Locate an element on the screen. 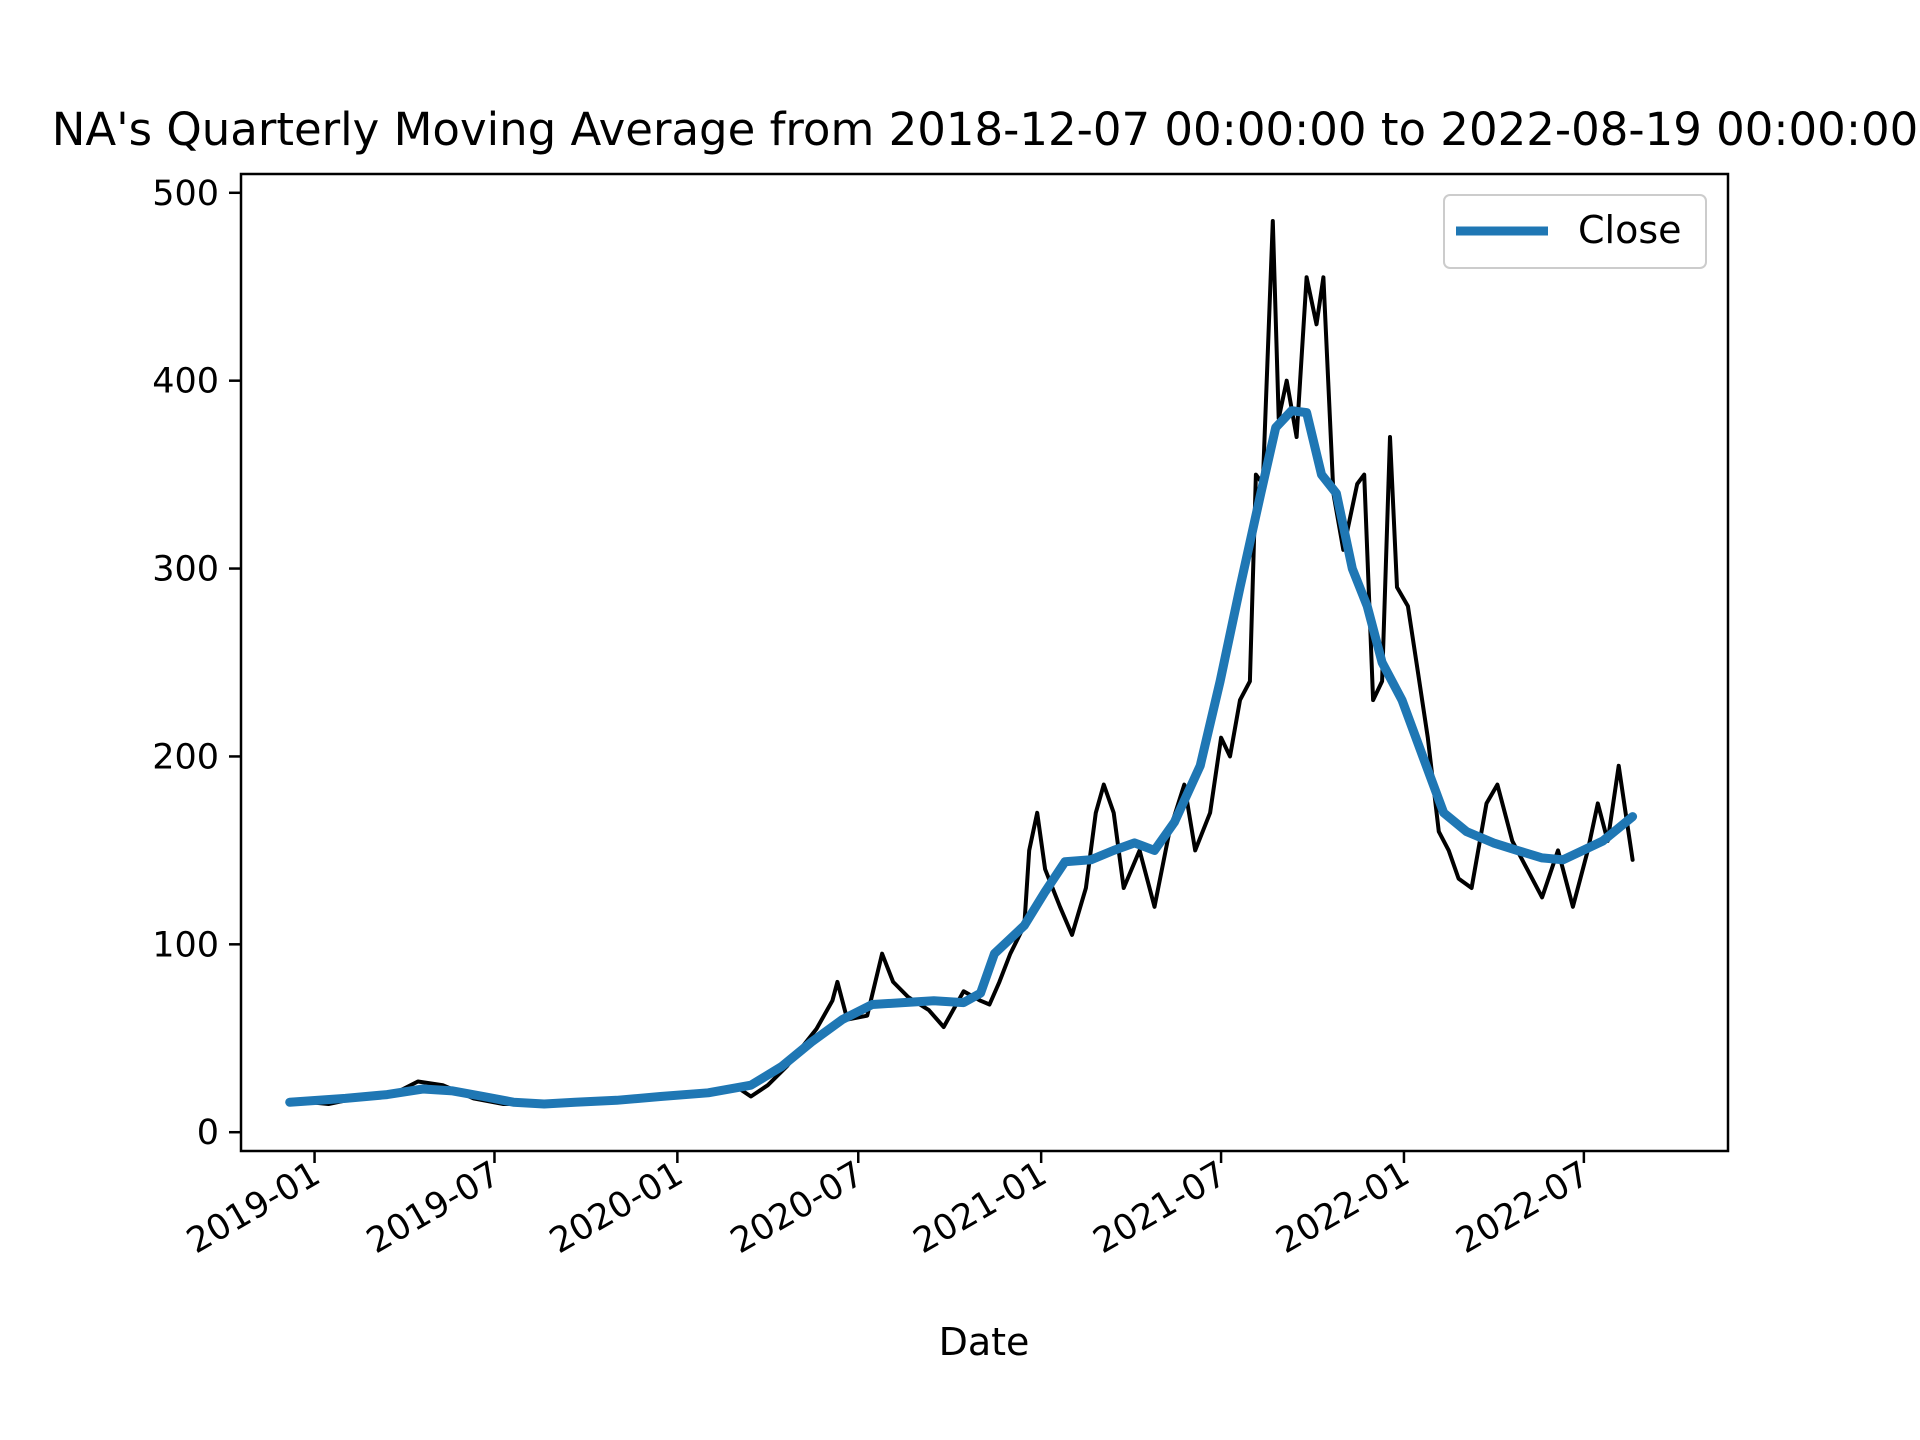  y-tick-label: 500 is located at coordinates (185, 194).